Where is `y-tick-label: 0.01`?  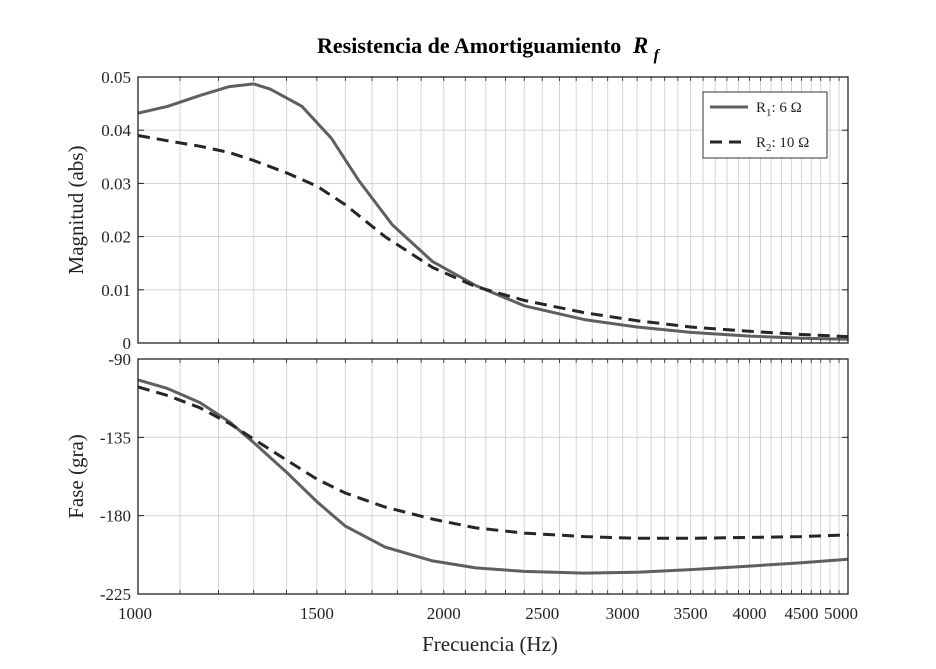 y-tick-label: 0.01 is located at coordinates (116, 290).